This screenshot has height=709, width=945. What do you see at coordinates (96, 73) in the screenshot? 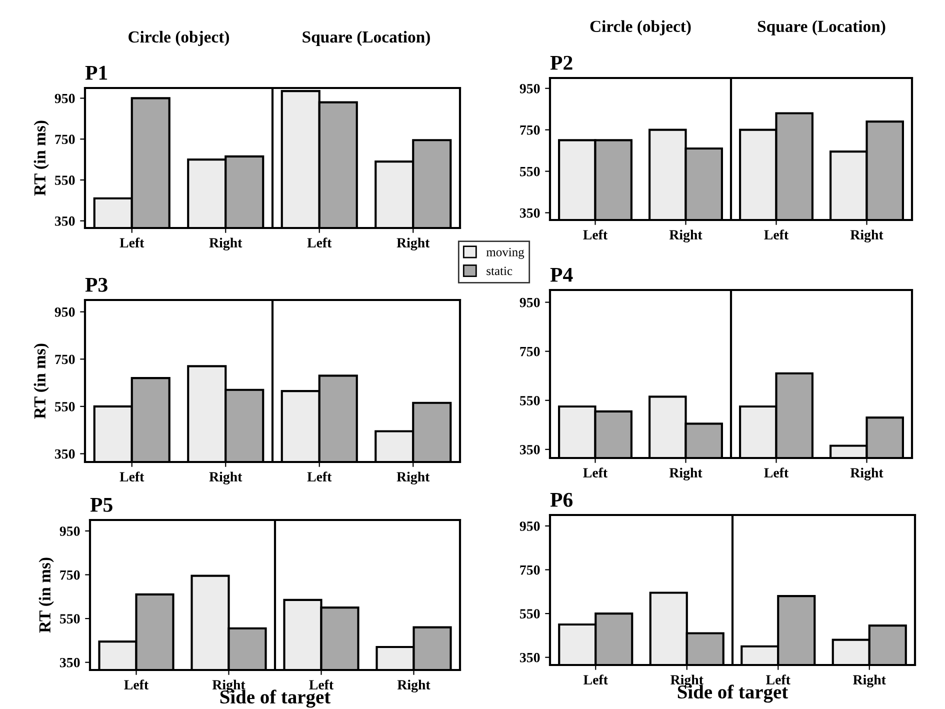
I see `chart-title: P1` at bounding box center [96, 73].